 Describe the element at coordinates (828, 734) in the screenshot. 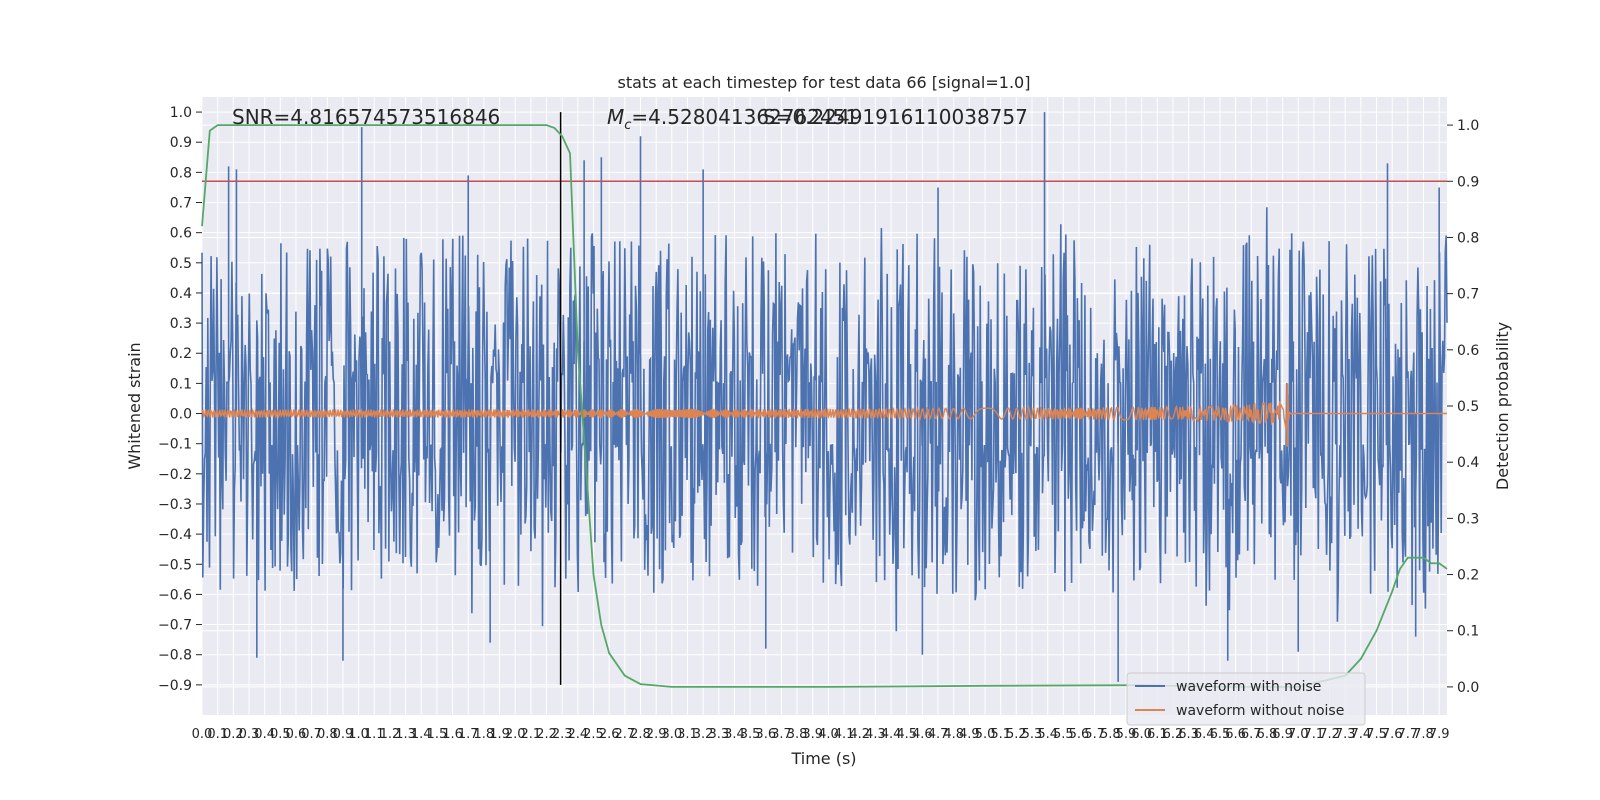

I see `x-tick-label: 4.0` at that location.